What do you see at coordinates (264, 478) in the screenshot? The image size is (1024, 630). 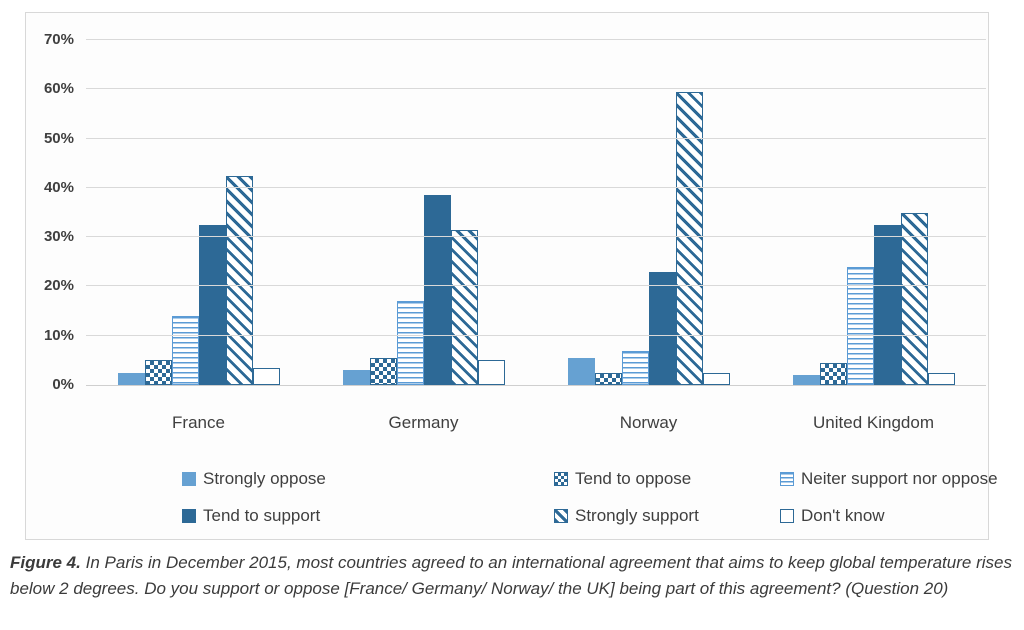 I see `legend-label: Strongly oppose` at bounding box center [264, 478].